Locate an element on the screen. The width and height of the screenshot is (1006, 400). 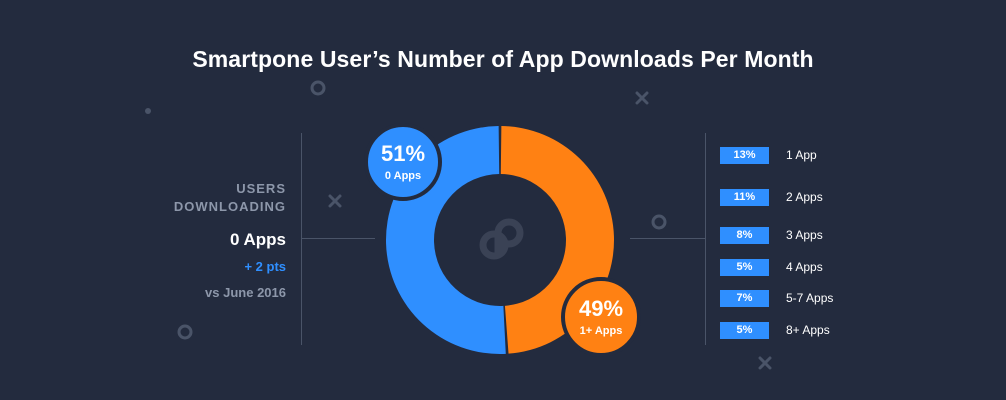
breakdown-category: 5-7 Apps is located at coordinates (810, 298).